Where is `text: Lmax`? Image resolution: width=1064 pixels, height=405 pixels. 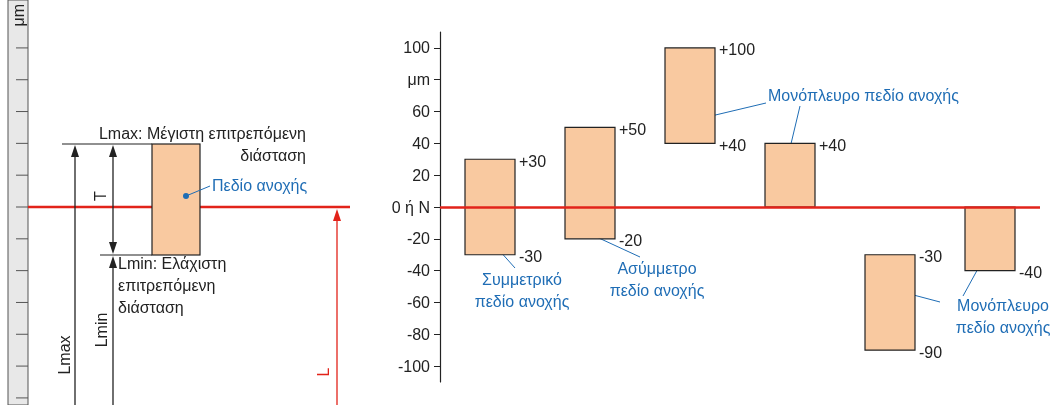 text: Lmax is located at coordinates (64, 355).